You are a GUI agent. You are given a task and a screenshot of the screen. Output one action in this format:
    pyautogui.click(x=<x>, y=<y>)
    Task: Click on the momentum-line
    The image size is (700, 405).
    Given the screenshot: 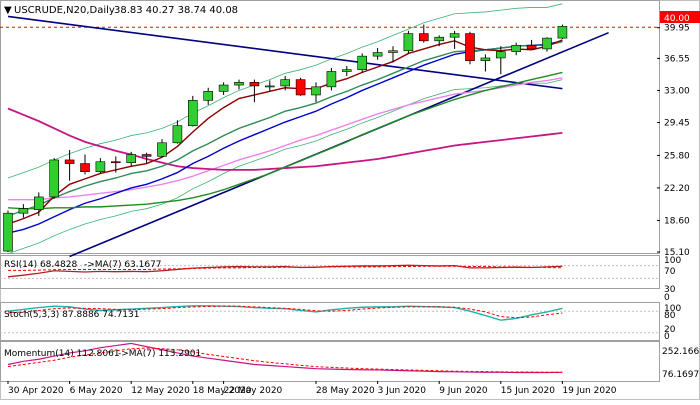 What is the action you would take?
    pyautogui.click(x=285, y=358)
    